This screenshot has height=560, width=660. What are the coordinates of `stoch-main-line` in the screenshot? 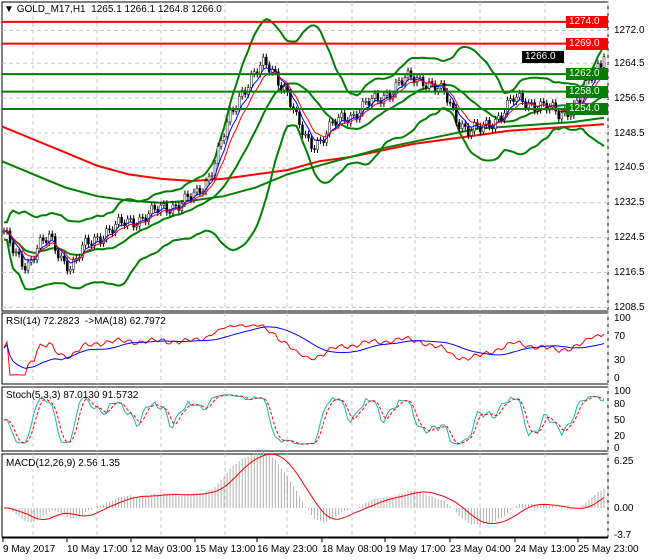 It's located at (303, 419).